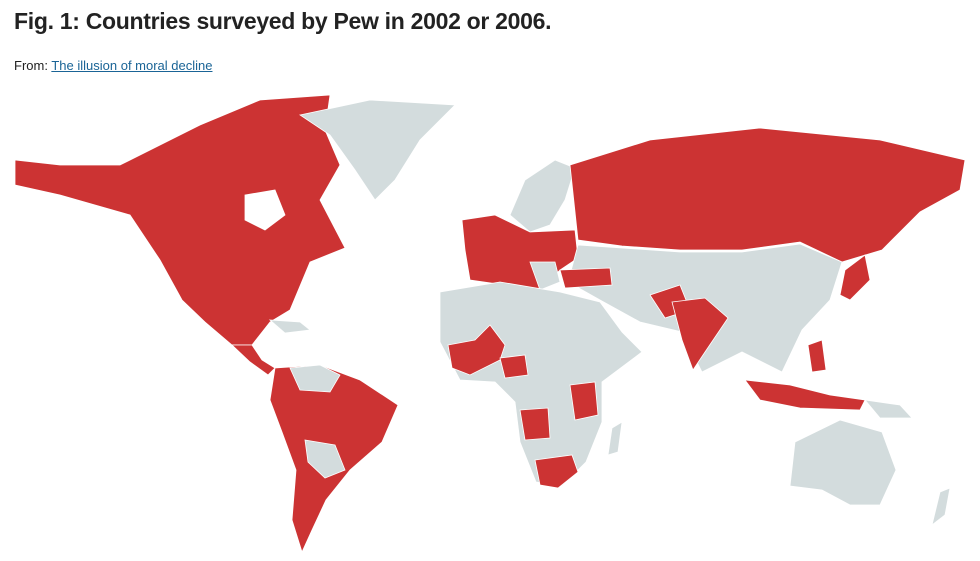 This screenshot has height=561, width=980. Describe the element at coordinates (586, 278) in the screenshot. I see `turkey` at that location.